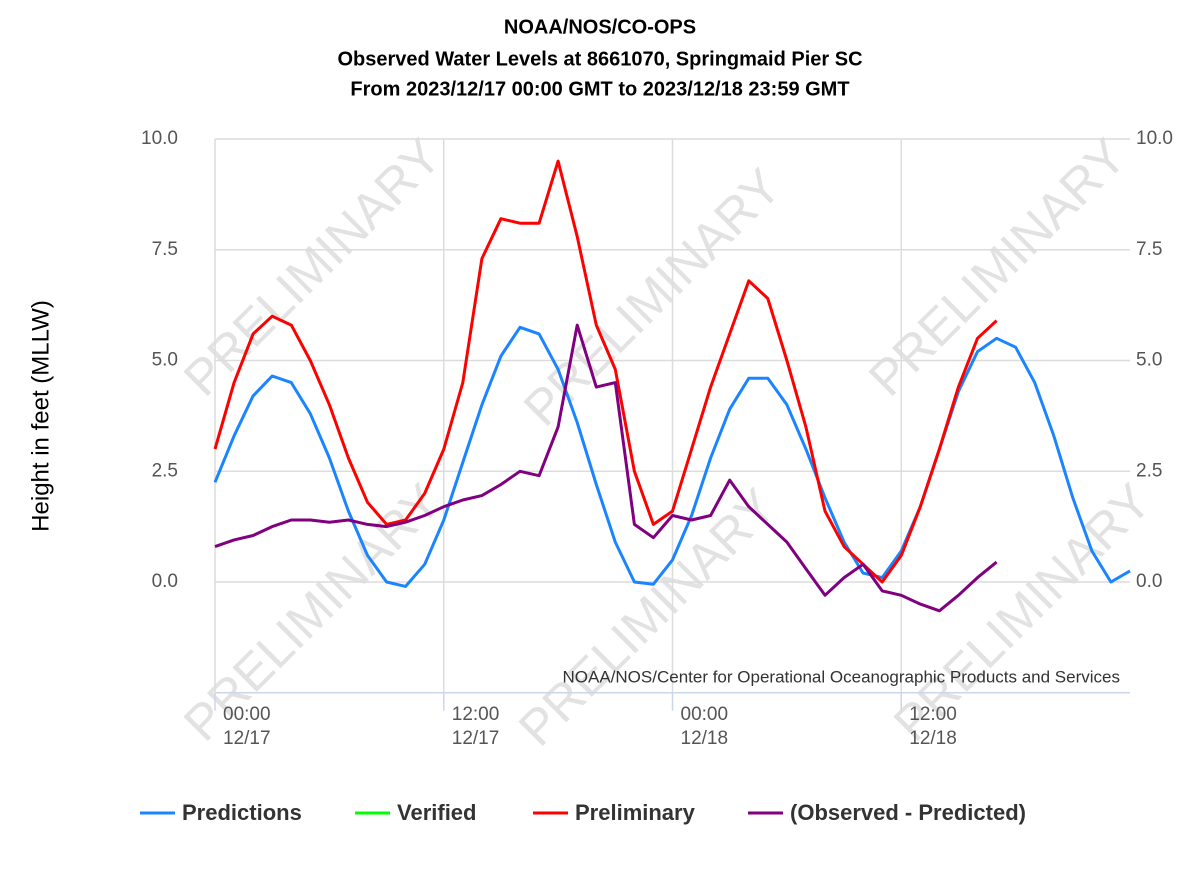  I want to click on legend-label: Predictions, so click(242, 812).